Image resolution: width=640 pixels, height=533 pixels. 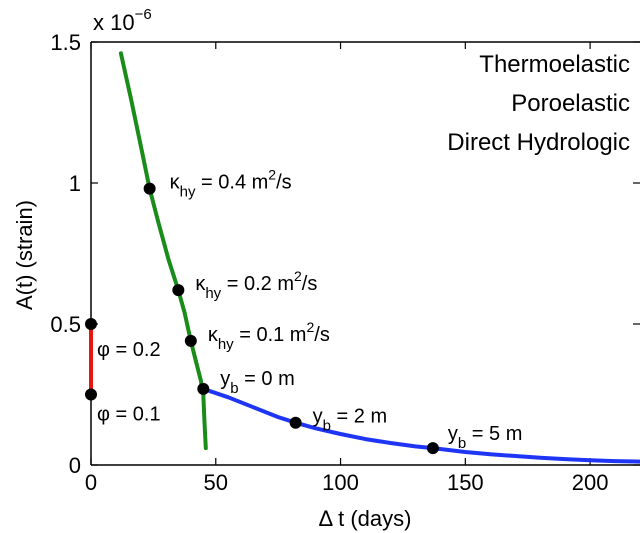 What do you see at coordinates (163, 251) in the screenshot?
I see `series-line-poroelastic` at bounding box center [163, 251].